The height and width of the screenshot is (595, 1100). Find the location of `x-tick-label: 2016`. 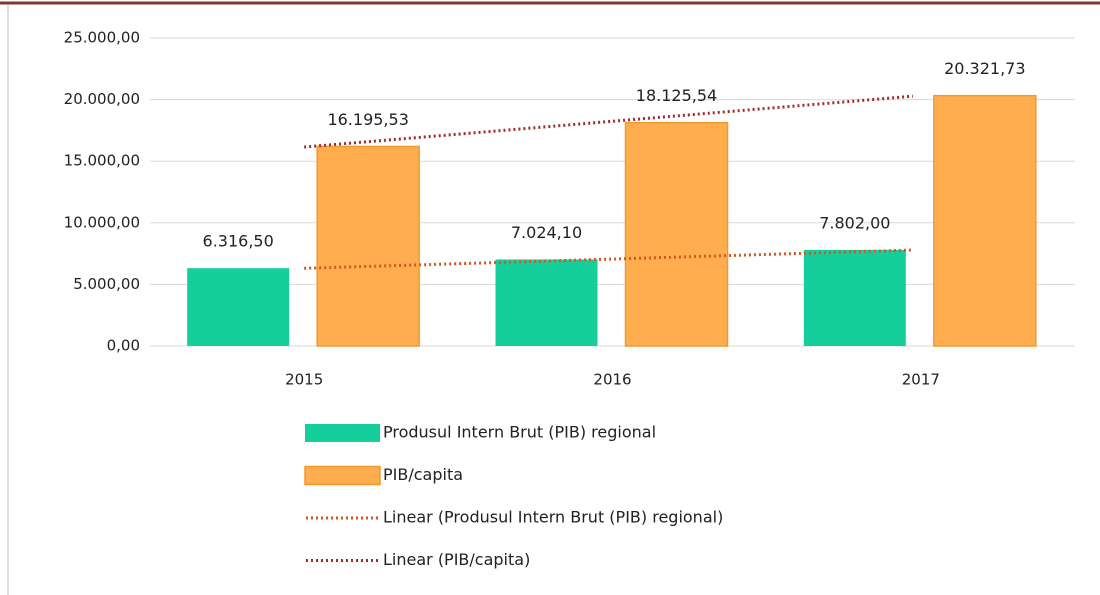

x-tick-label: 2016 is located at coordinates (612, 380).